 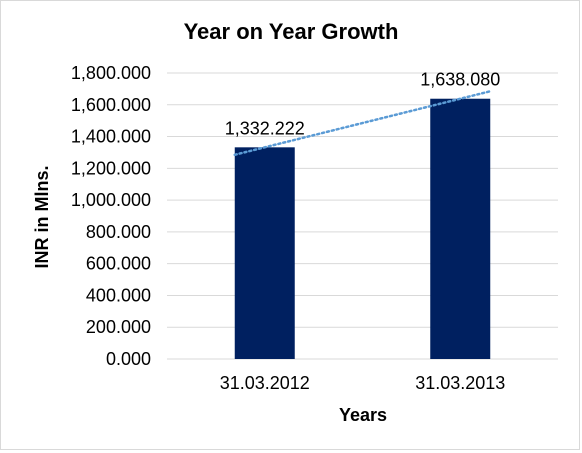 What do you see at coordinates (111, 168) in the screenshot?
I see `y-tick-label: 1,200.000` at bounding box center [111, 168].